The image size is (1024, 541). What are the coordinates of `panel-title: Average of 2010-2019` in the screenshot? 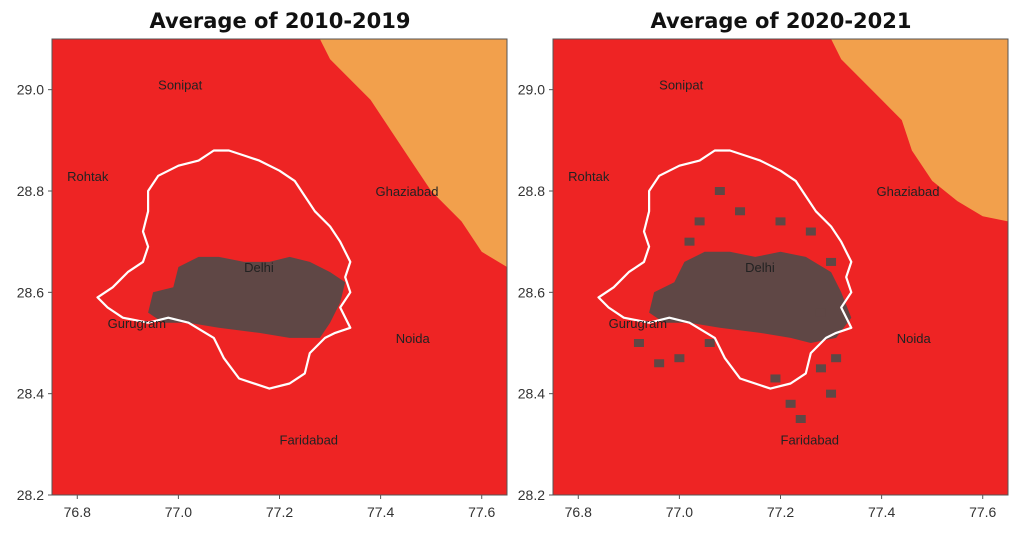 It's located at (279, 21).